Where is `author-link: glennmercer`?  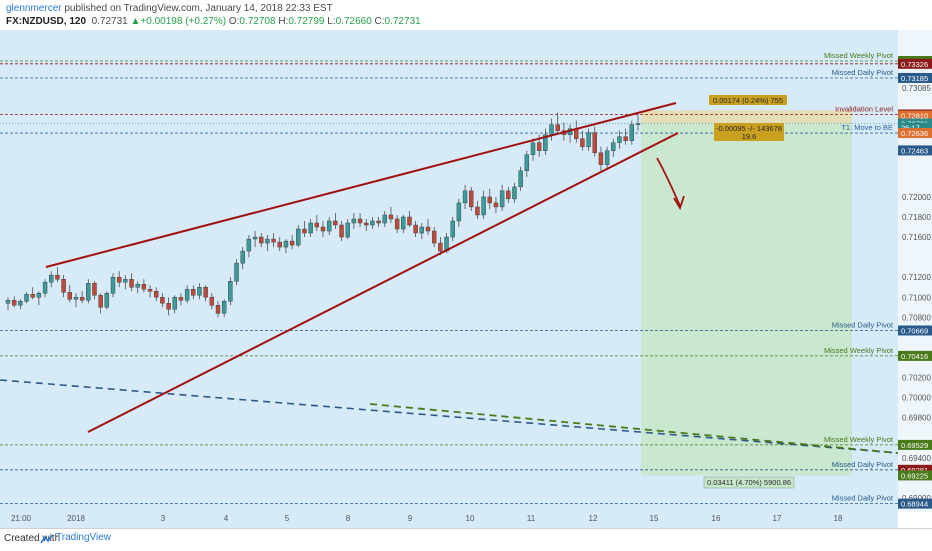
author-link: glennmercer is located at coordinates (34, 8).